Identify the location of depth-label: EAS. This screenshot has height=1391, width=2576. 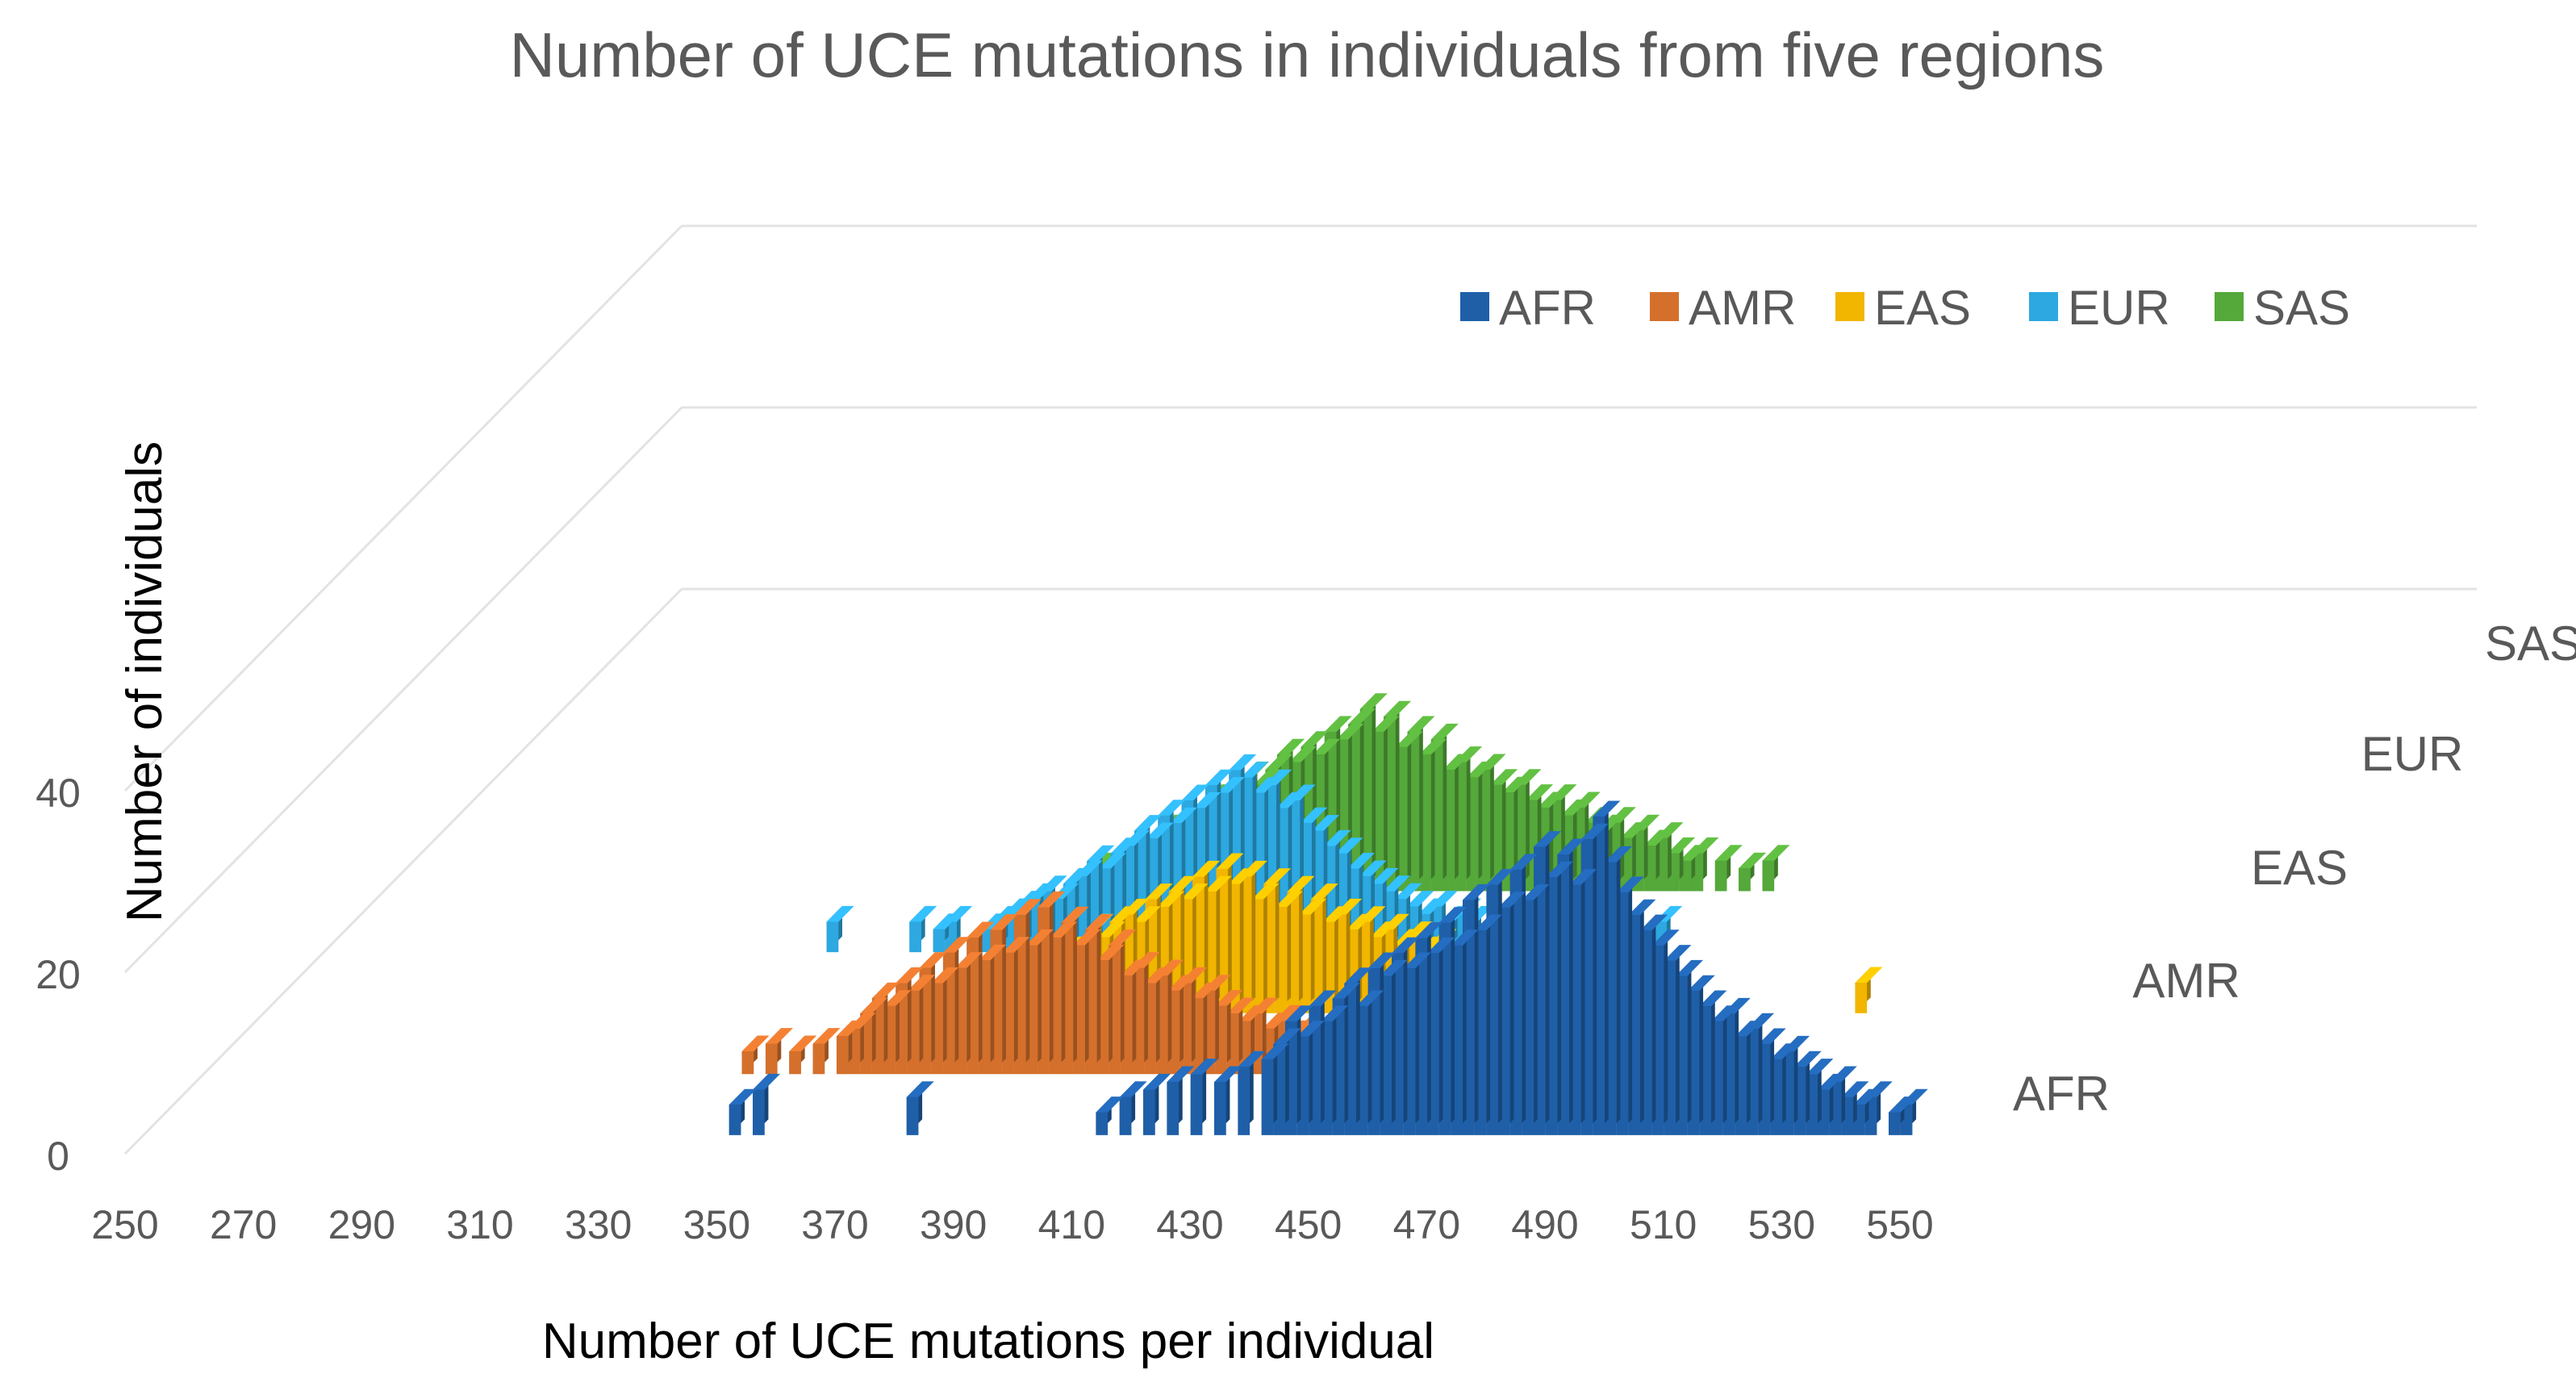
(2299, 868).